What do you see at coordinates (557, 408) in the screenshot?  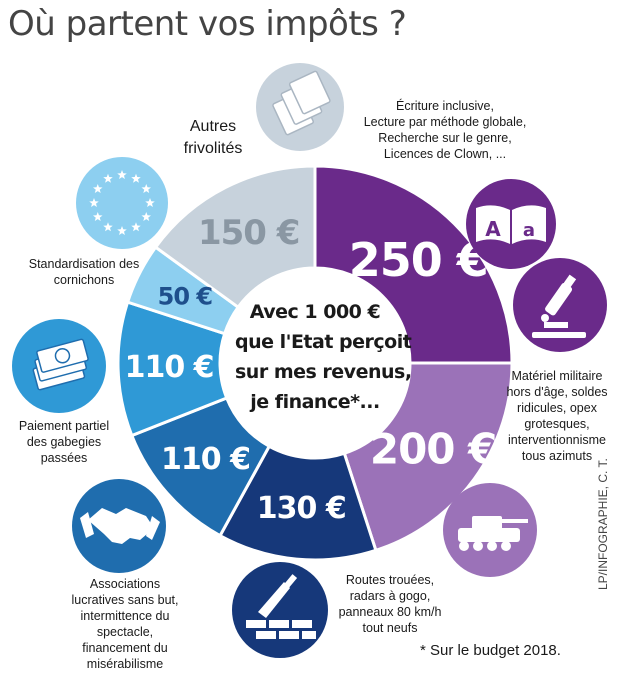 I see `description-line: ridicules, opex` at bounding box center [557, 408].